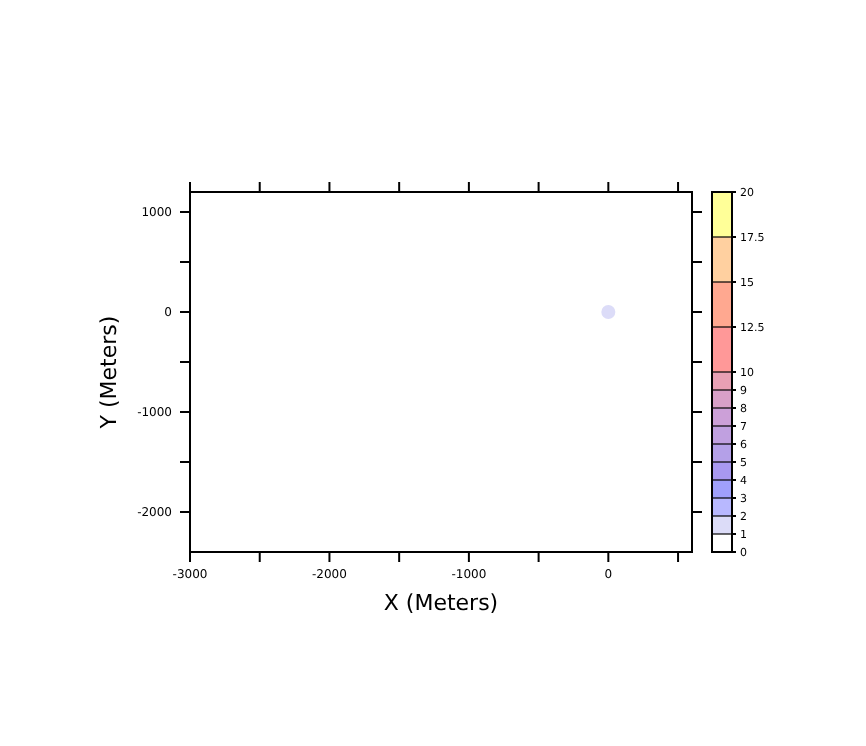  Describe the element at coordinates (441, 603) in the screenshot. I see `x-axis-title: X (Meters)` at that location.